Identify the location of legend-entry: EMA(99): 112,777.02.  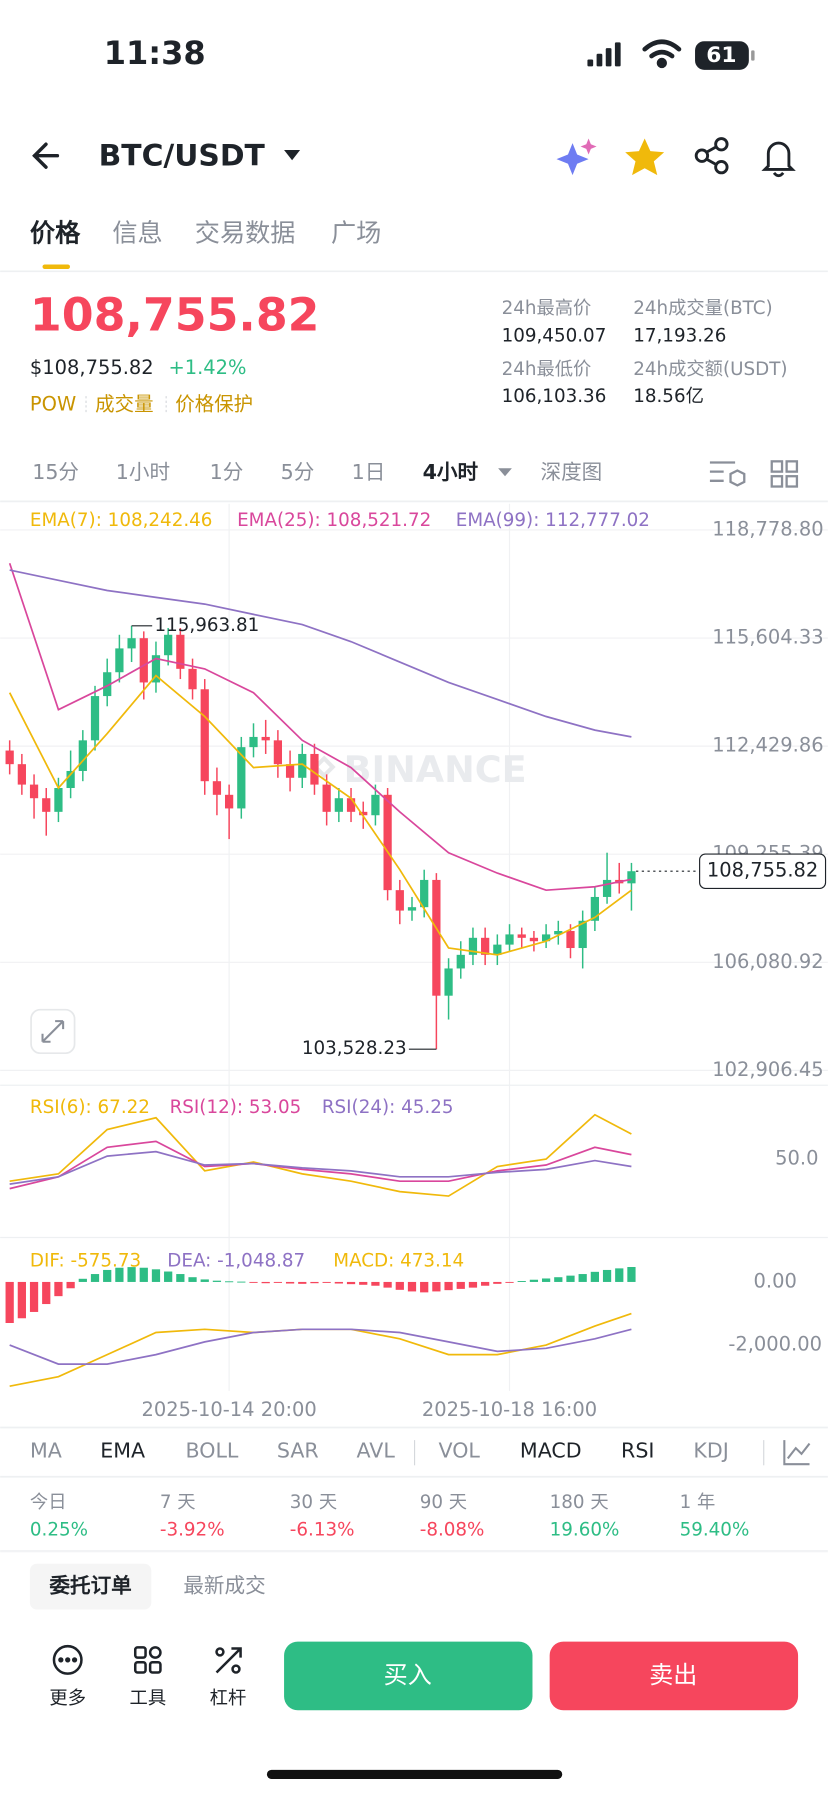
(553, 520).